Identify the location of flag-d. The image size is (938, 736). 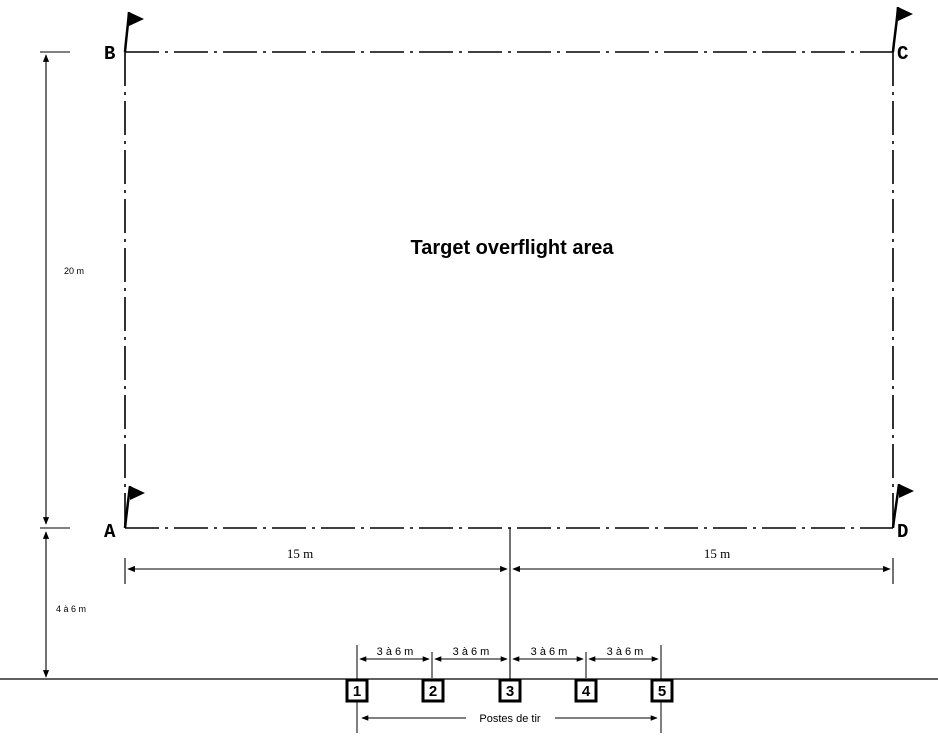
(902, 506).